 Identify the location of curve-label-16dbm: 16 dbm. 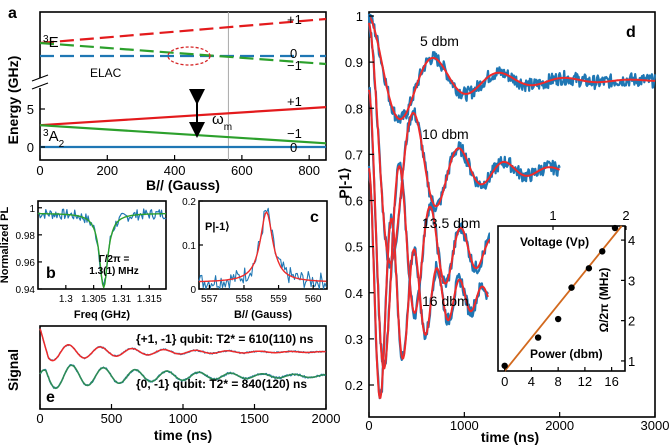
(445, 301).